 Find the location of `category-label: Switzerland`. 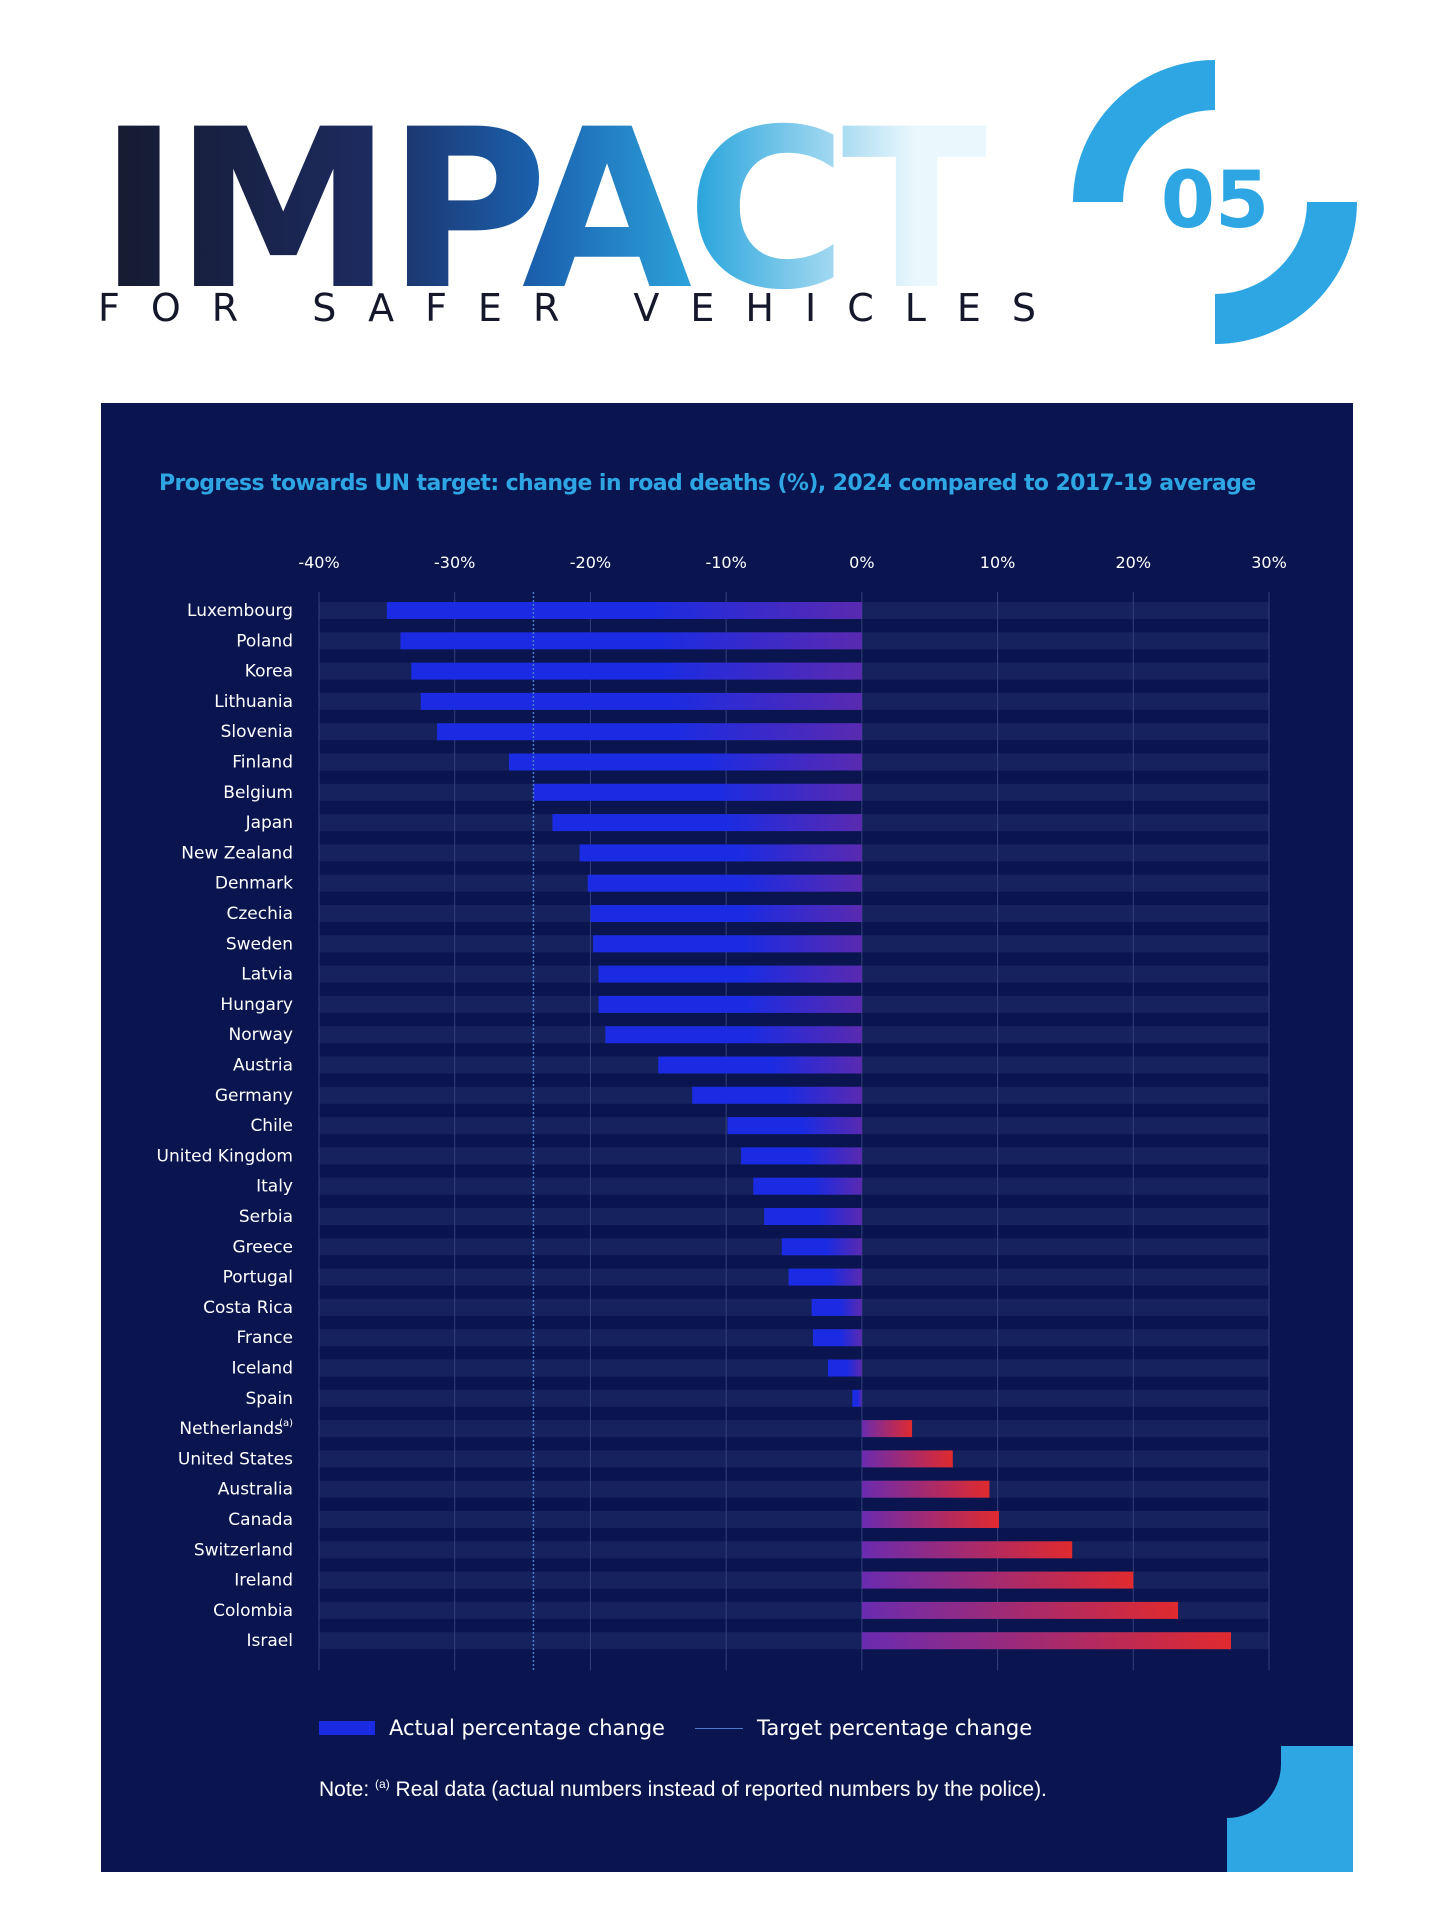

category-label: Switzerland is located at coordinates (243, 1550).